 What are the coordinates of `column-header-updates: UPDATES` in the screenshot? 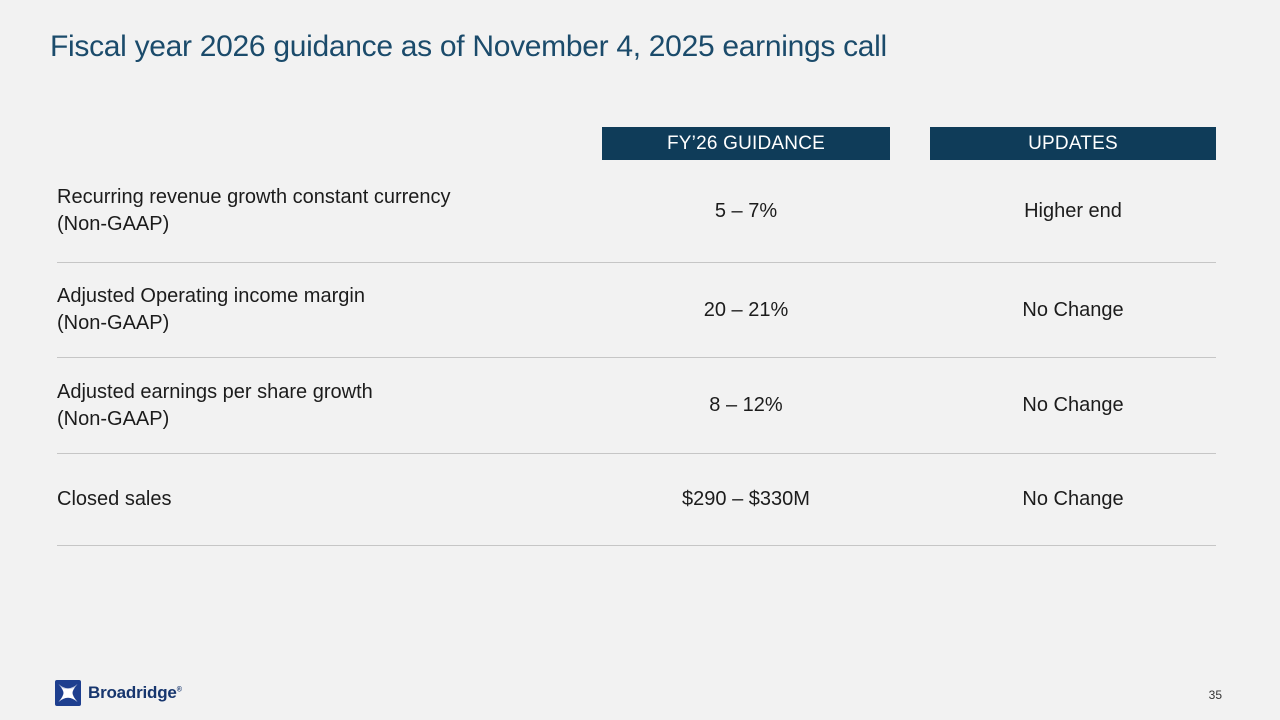 It's located at (1073, 143).